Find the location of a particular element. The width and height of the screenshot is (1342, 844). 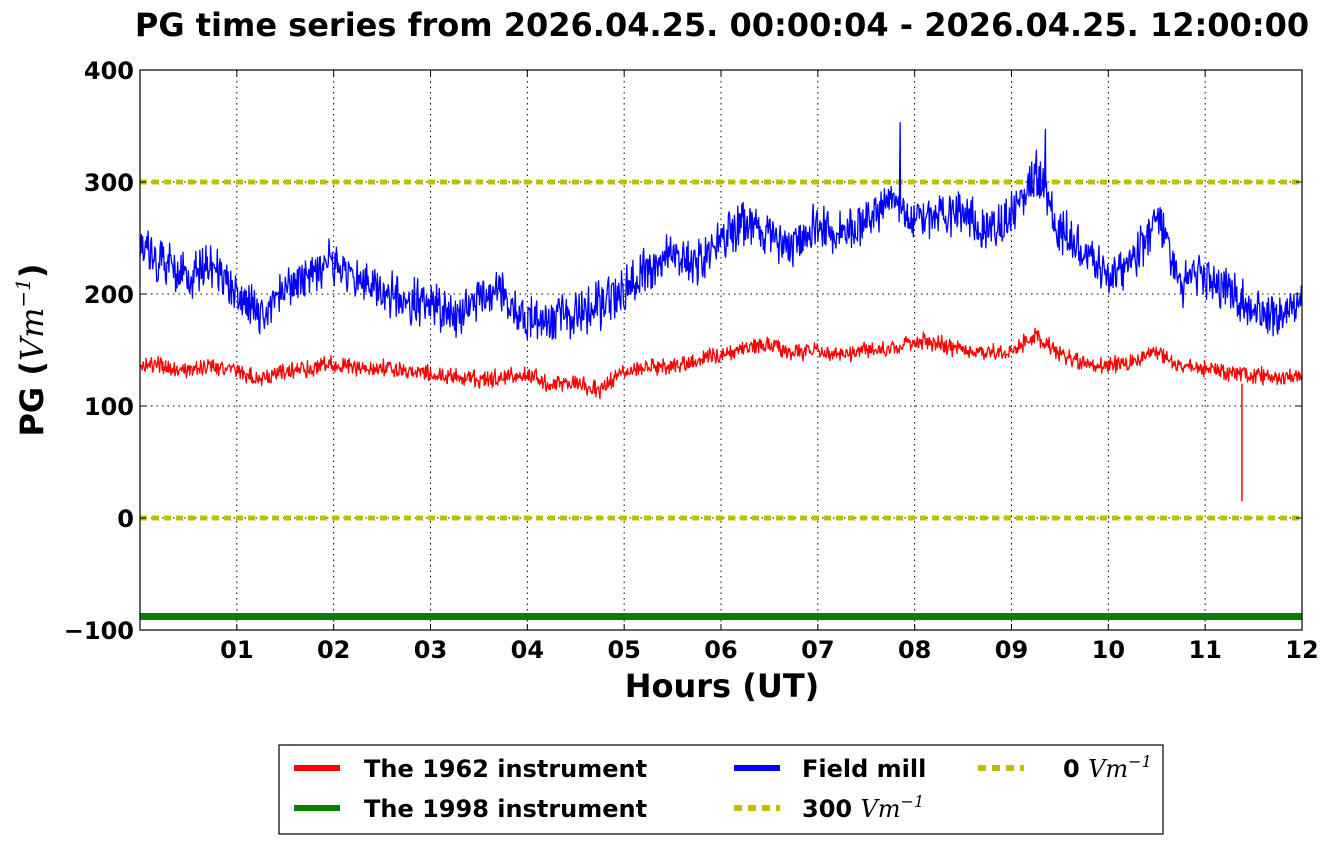

legend-label: The 1998 instrument is located at coordinates (505, 809).